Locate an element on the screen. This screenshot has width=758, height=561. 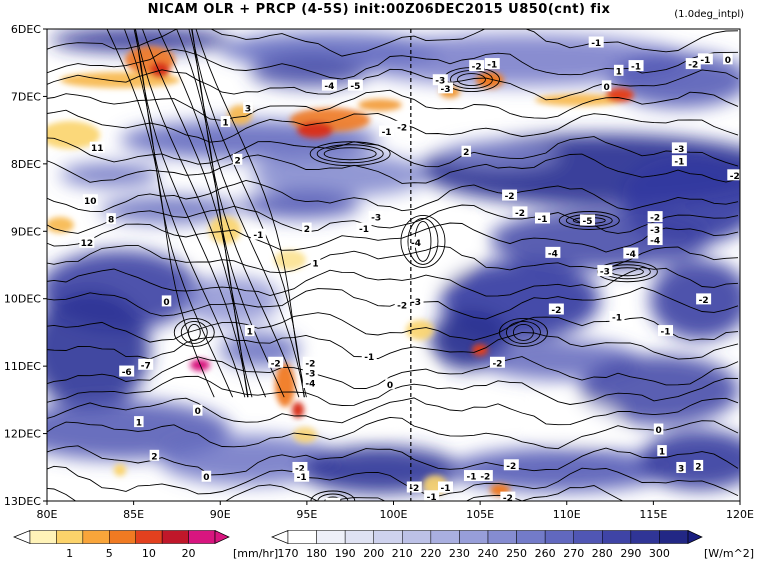
y-tick-label: 12DEC is located at coordinates (22, 434).